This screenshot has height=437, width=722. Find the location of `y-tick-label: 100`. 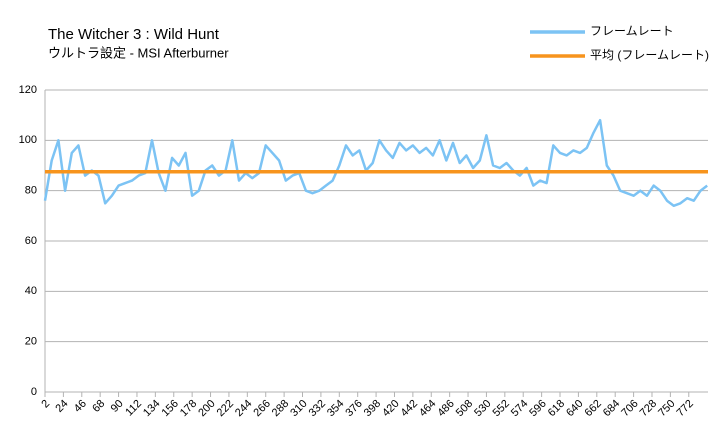

y-tick-label: 100 is located at coordinates (28, 140).